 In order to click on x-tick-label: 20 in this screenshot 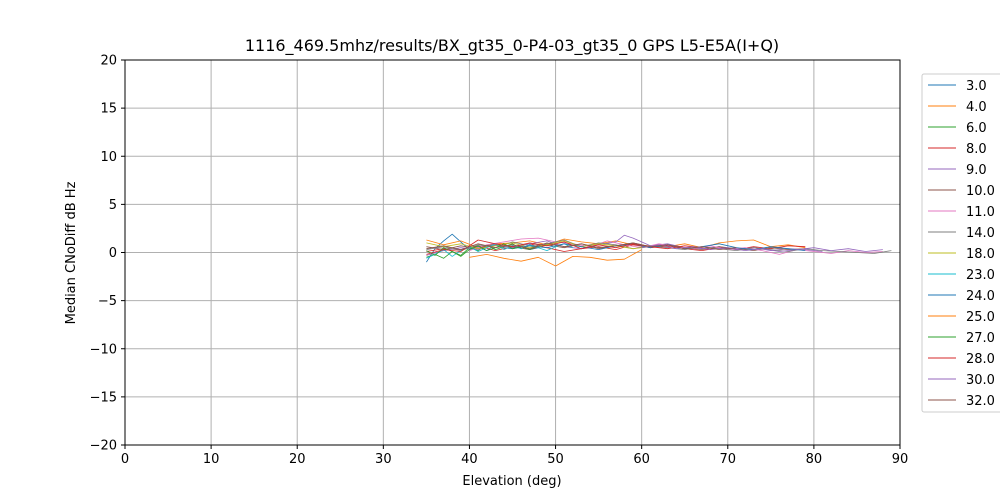, I will do `click(297, 459)`.